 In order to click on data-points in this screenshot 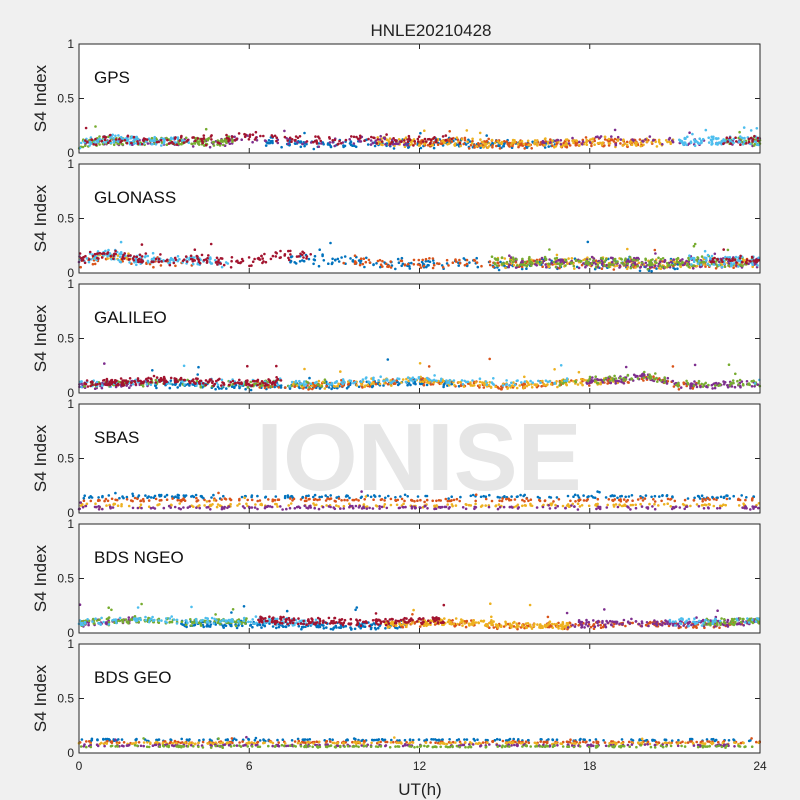, I will do `click(419, 138)`.